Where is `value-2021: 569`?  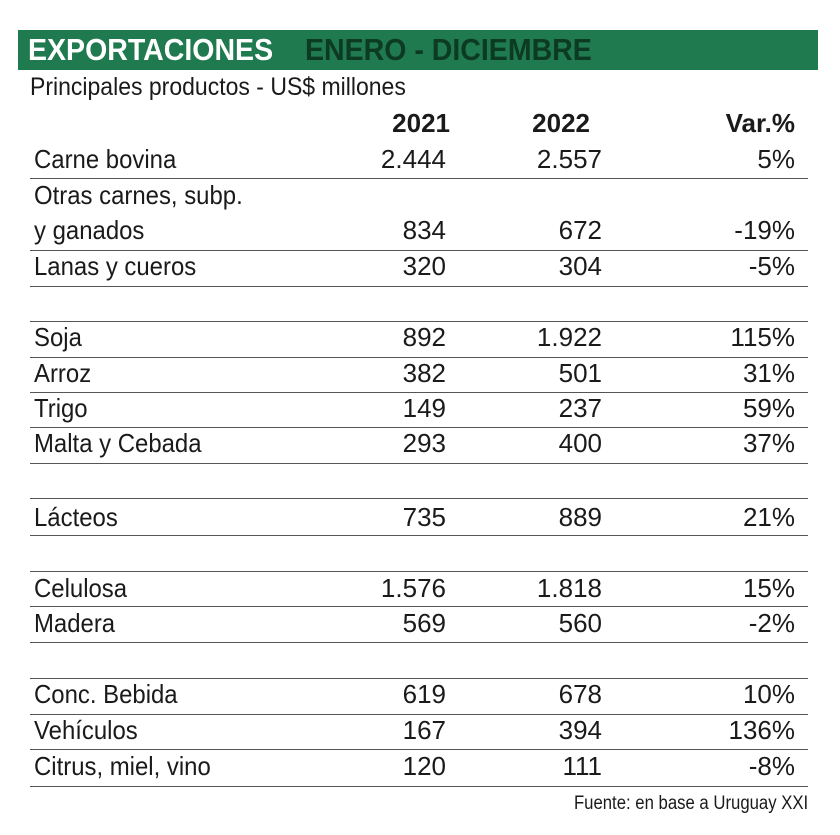
value-2021: 569 is located at coordinates (424, 623).